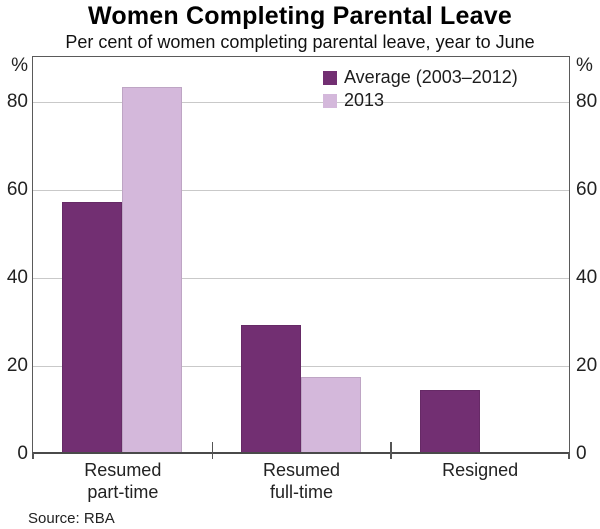 This screenshot has height=529, width=600. What do you see at coordinates (330, 100) in the screenshot?
I see `legend-swatch-2013-icon` at bounding box center [330, 100].